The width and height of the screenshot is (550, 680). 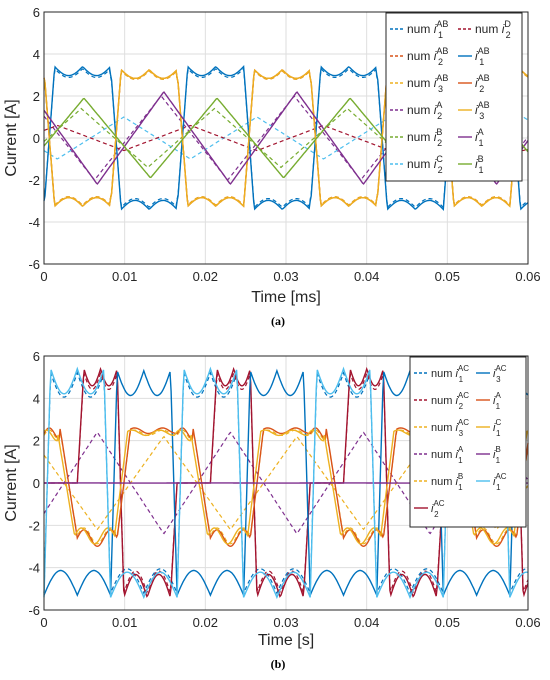 I want to click on legend-item: num iAB 3, so click(x=419, y=83).